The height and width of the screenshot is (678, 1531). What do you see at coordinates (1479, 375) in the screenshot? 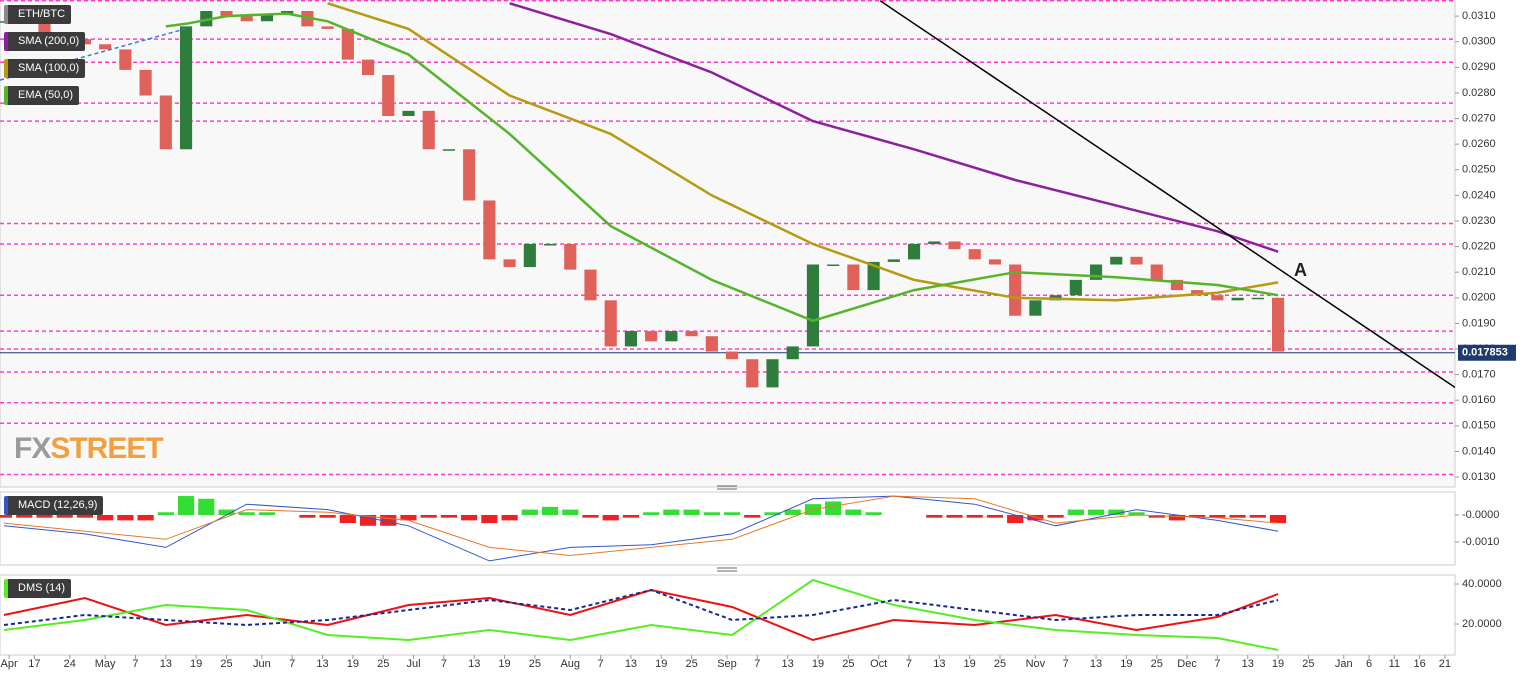
I see `y-tick-label: 0.0170` at bounding box center [1479, 375].